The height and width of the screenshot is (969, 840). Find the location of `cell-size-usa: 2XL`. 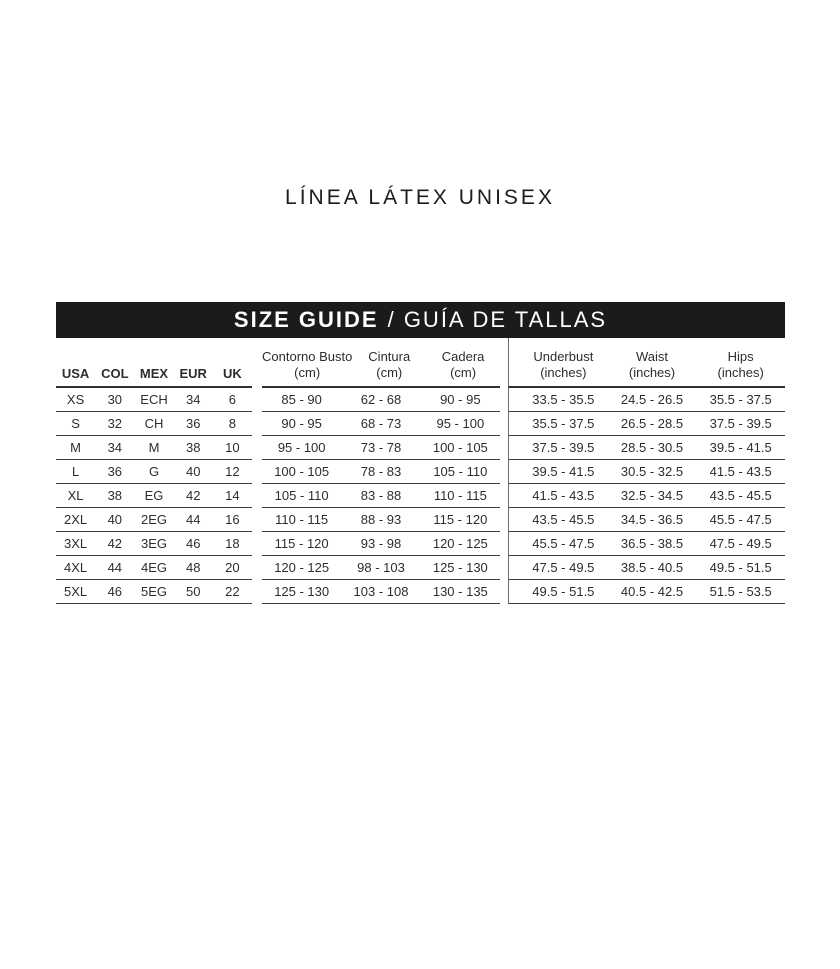

cell-size-usa: 2XL is located at coordinates (76, 519).